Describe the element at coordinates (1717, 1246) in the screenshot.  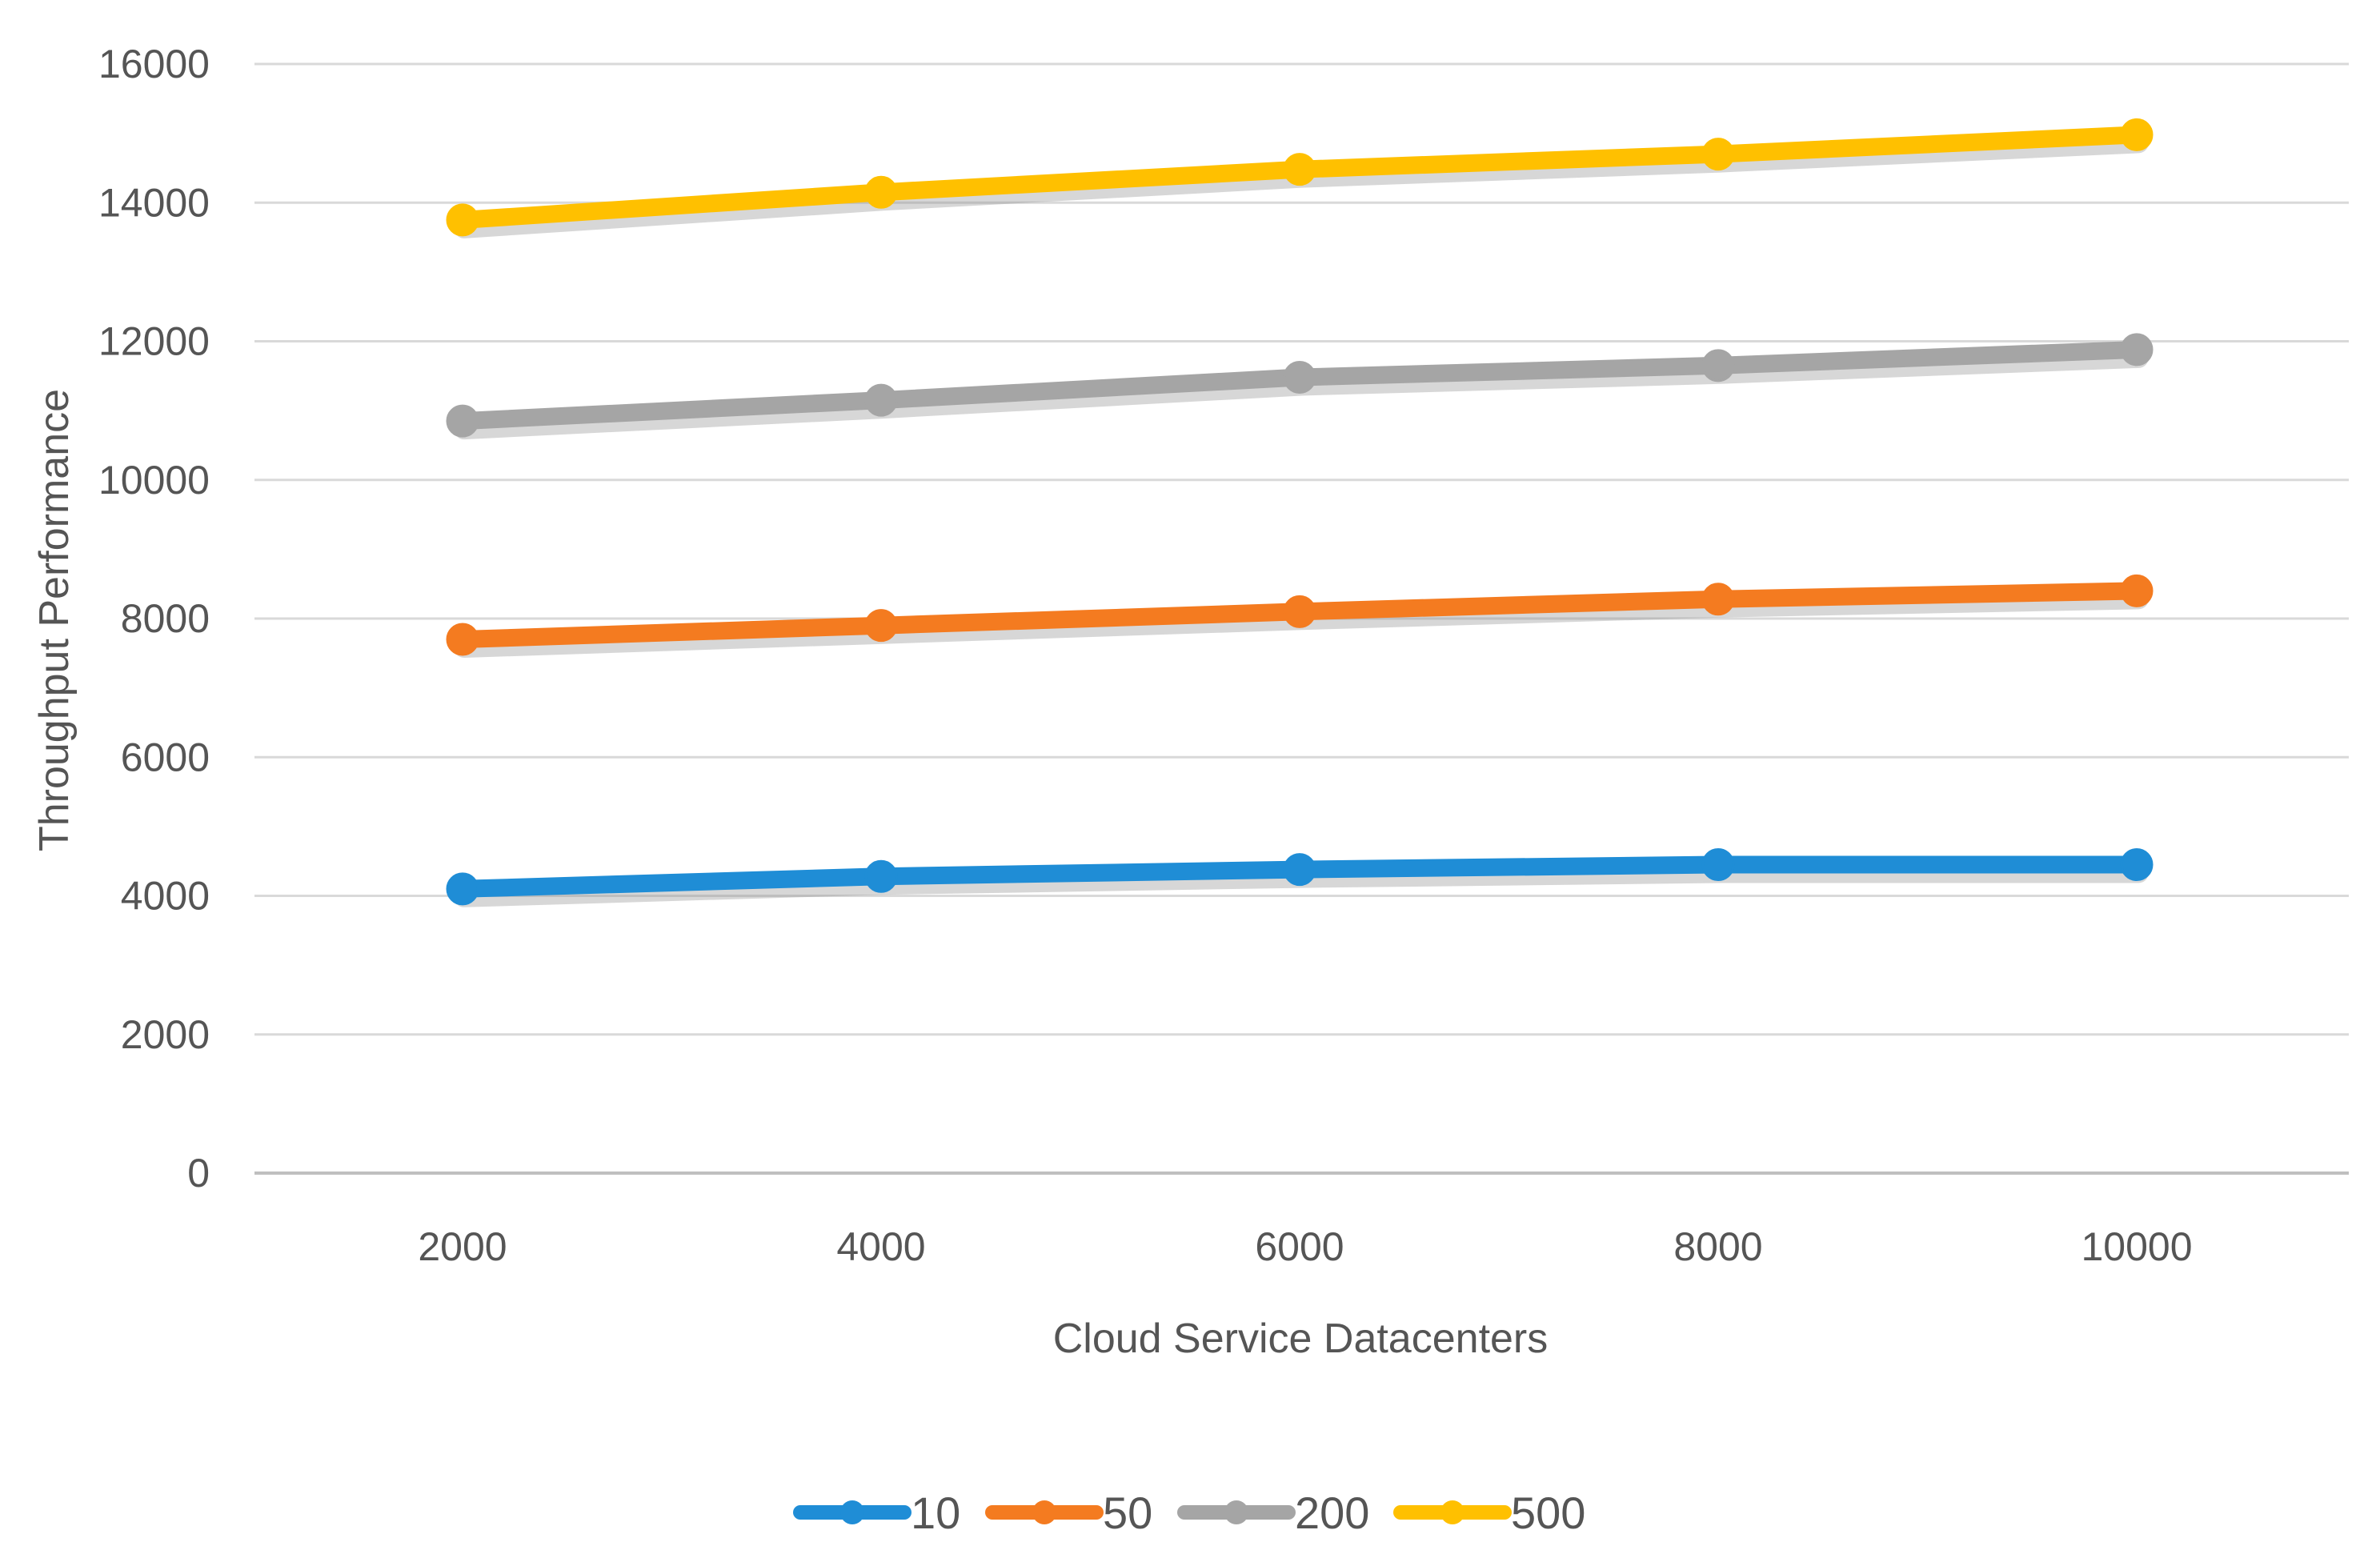
I see `x-tick-label: 8000` at that location.